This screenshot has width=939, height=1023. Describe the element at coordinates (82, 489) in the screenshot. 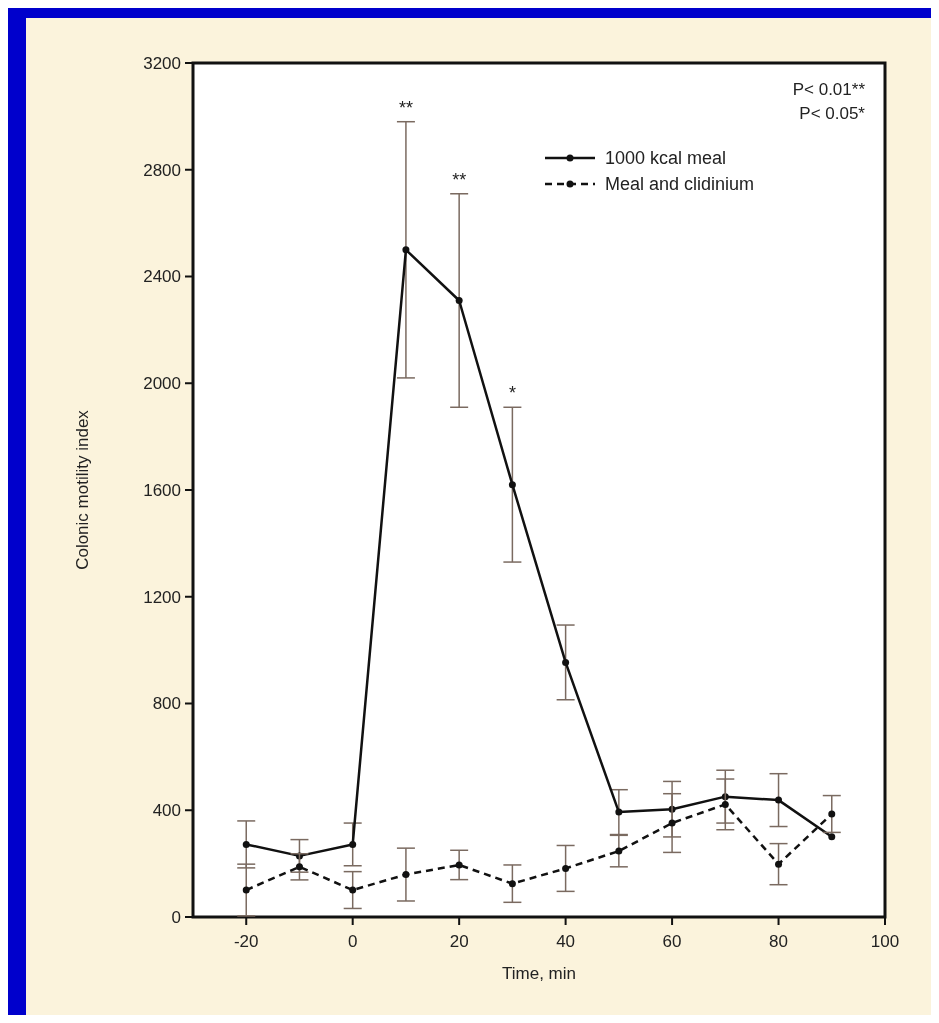

I see `y-axis-title: Colonic motility index` at that location.